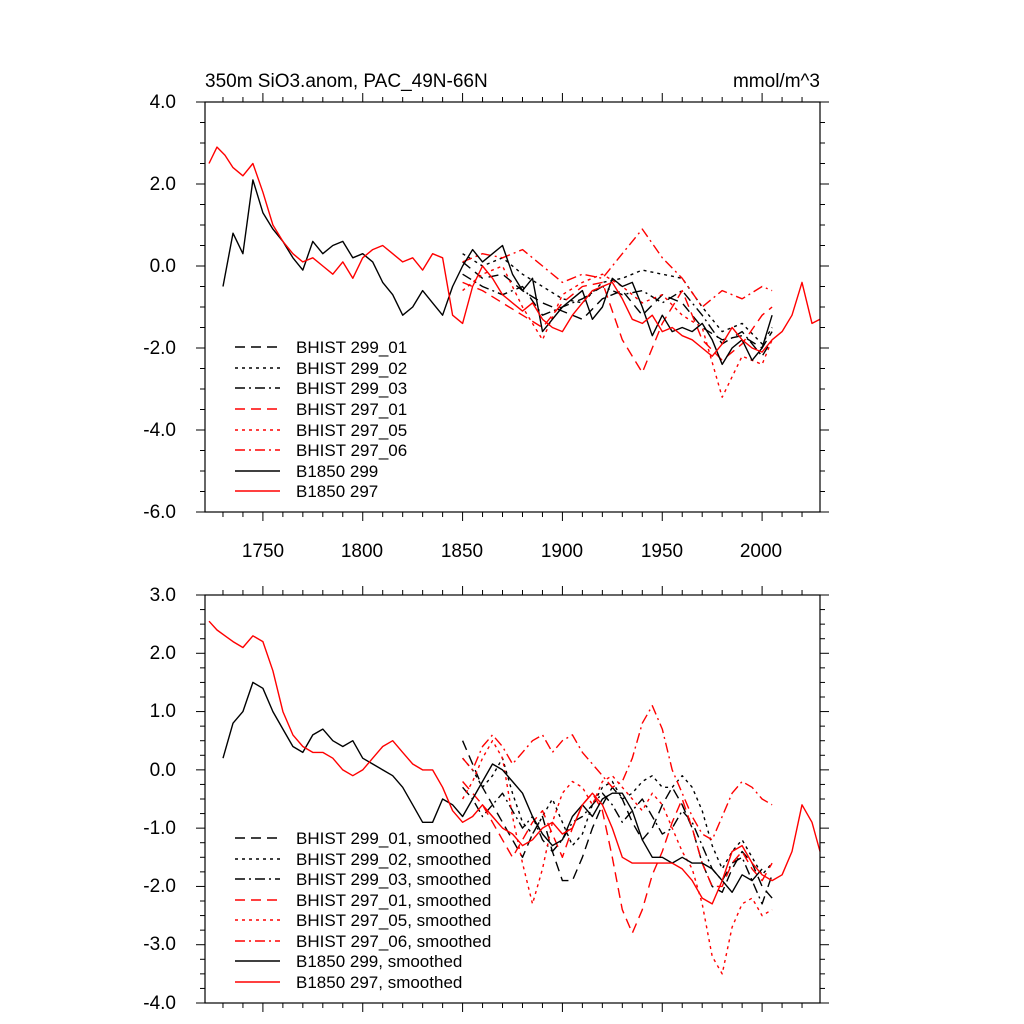  What do you see at coordinates (512, 551) in the screenshot?
I see `chart-top-x-ticks: 1750 1800 1850 1900 1950 2000` at bounding box center [512, 551].